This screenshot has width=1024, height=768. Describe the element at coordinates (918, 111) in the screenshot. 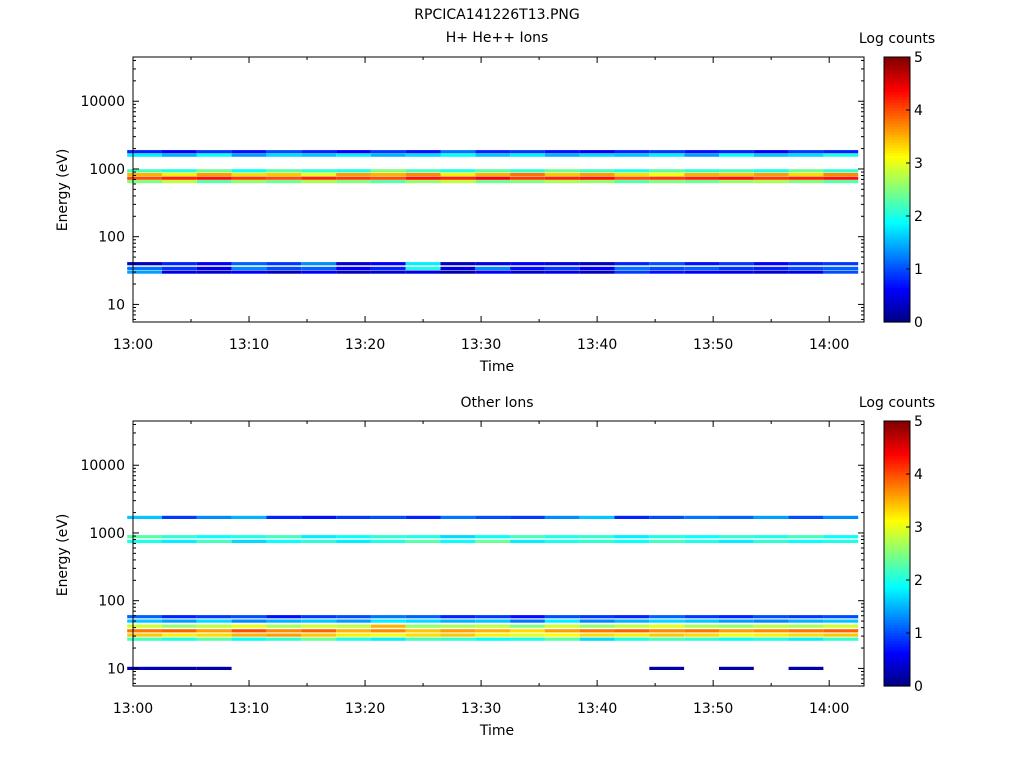

I see `colorbar-tick-label: 4` at that location.